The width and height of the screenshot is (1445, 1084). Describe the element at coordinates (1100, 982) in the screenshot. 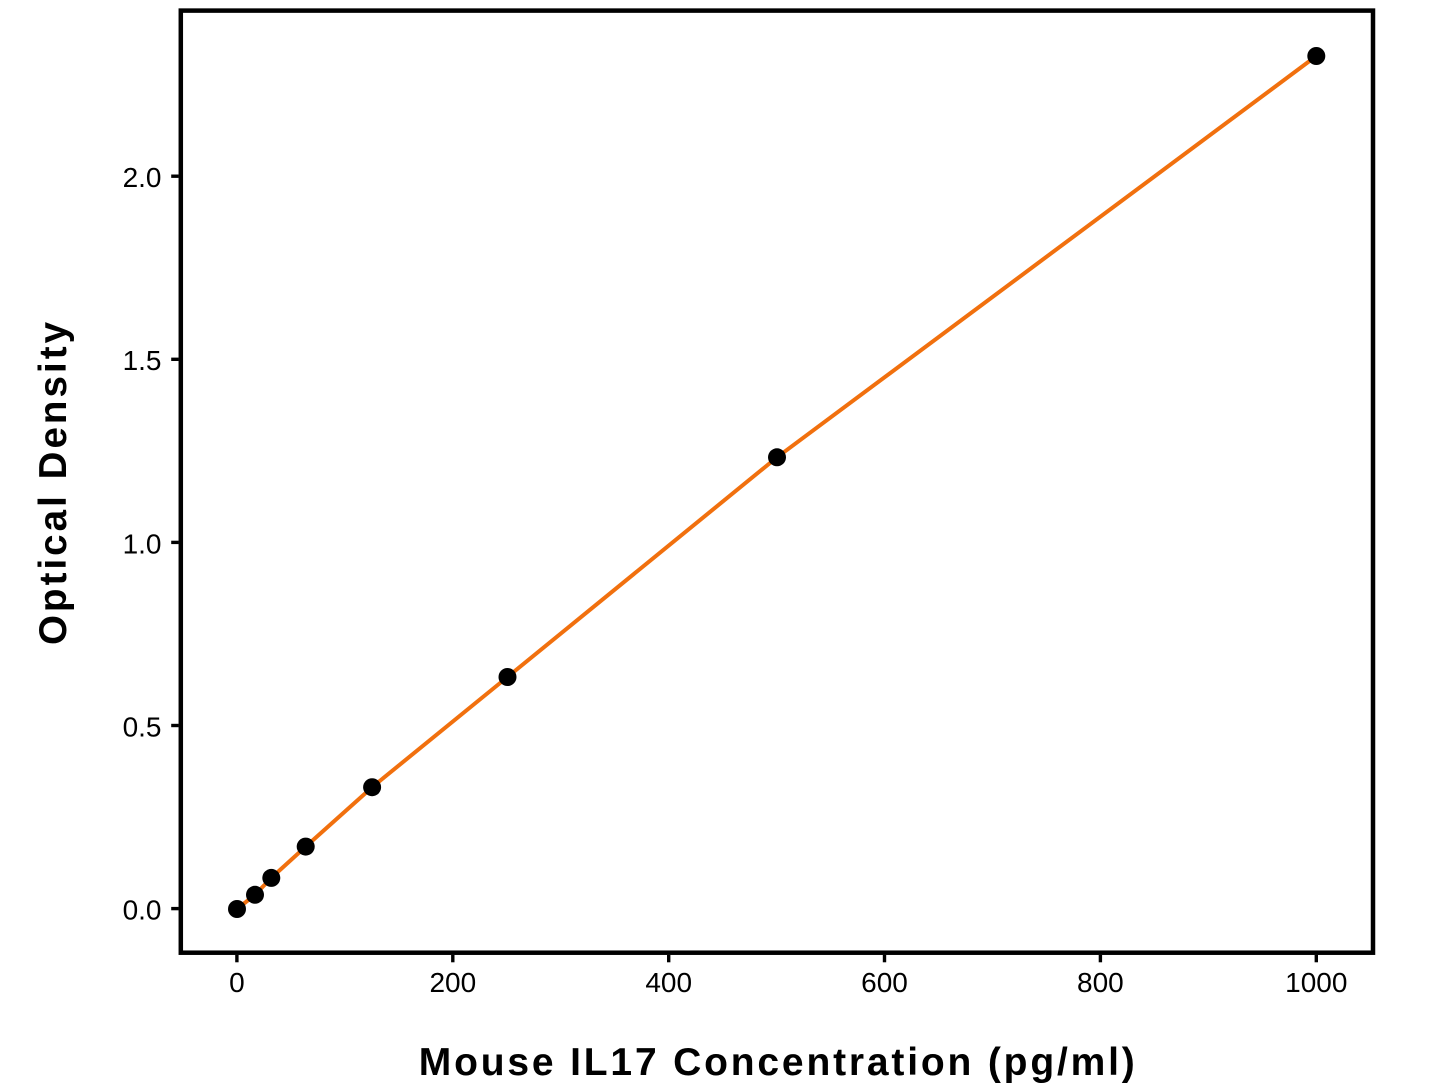

I see `svg-text: 800` at that location.